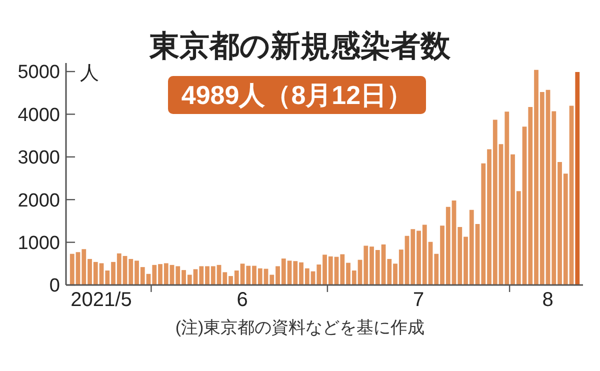 The width and height of the screenshot is (600, 371). Describe the element at coordinates (39, 115) in the screenshot. I see `y-tick-label: 4000` at that location.